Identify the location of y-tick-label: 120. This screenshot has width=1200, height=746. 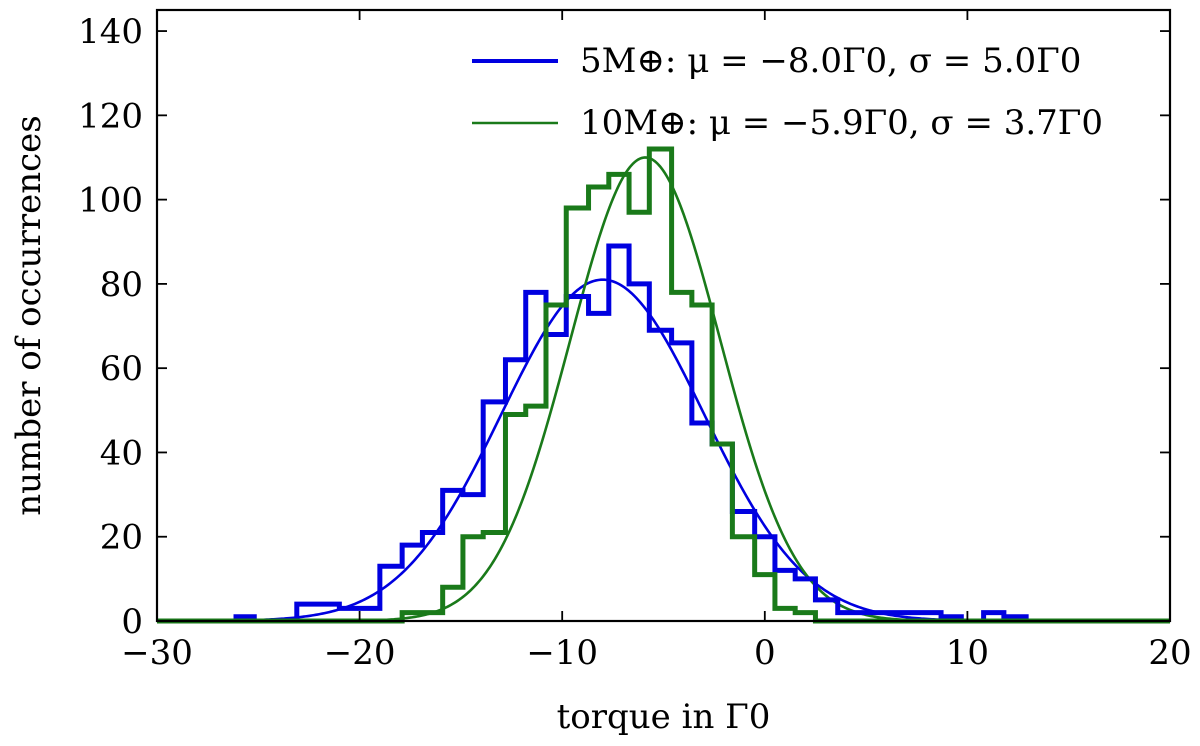
(110, 116).